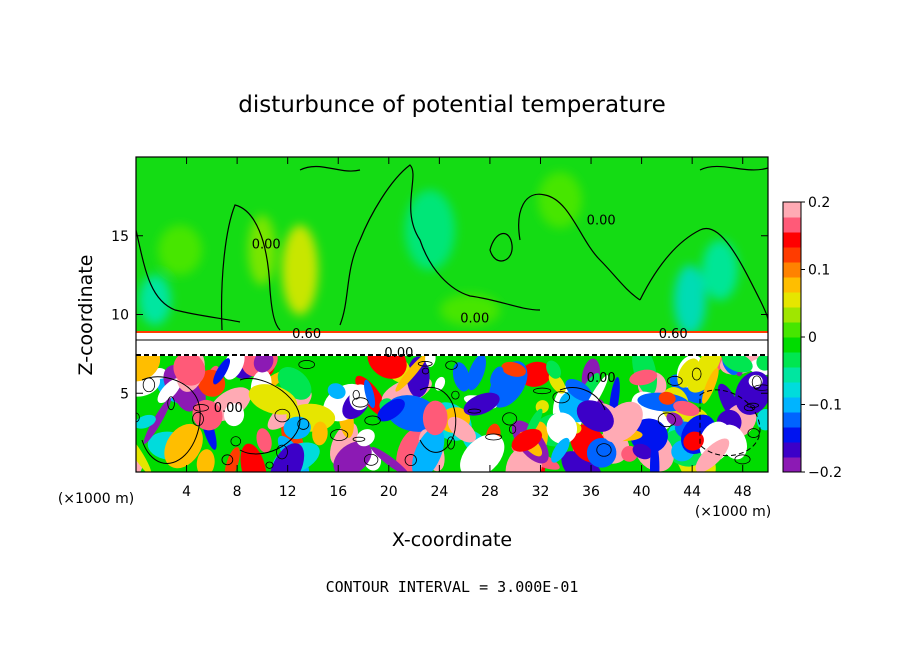 The image size is (904, 654). Describe the element at coordinates (825, 473) in the screenshot. I see `colorbar-tick-label: −0.2` at that location.